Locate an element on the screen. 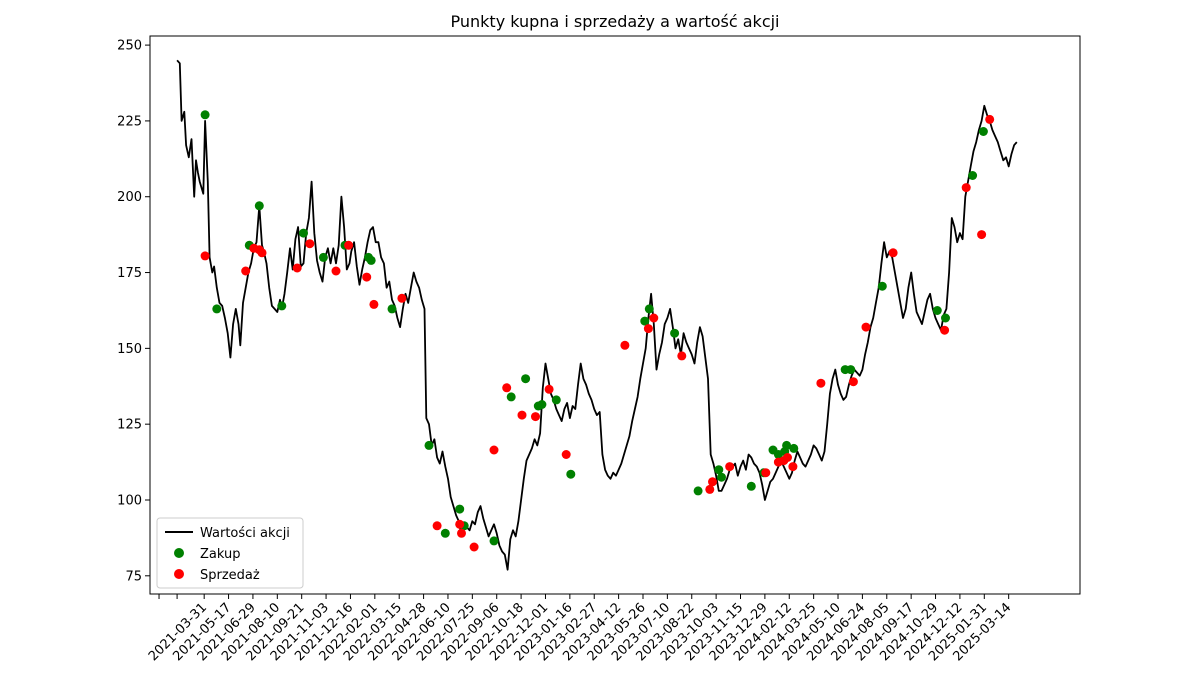  legend-sell-swatch is located at coordinates (179, 574).